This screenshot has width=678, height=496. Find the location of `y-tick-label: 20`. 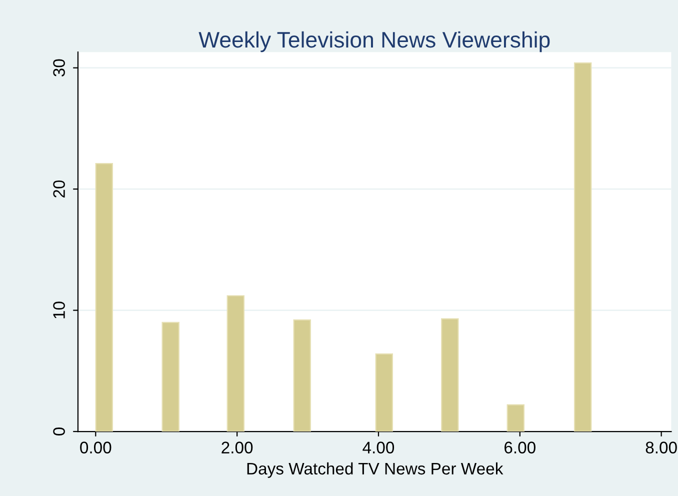

y-tick-label: 20 is located at coordinates (59, 189).